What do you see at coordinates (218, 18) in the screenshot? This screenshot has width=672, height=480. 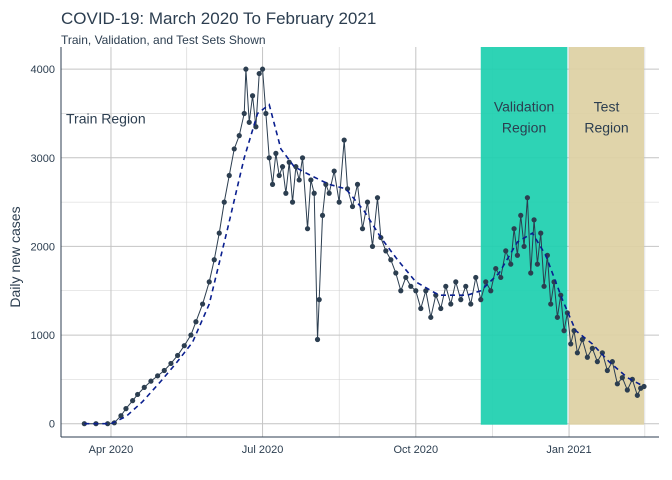 I see `chart-title: COVID-19: March 2020 To February 2021` at bounding box center [218, 18].